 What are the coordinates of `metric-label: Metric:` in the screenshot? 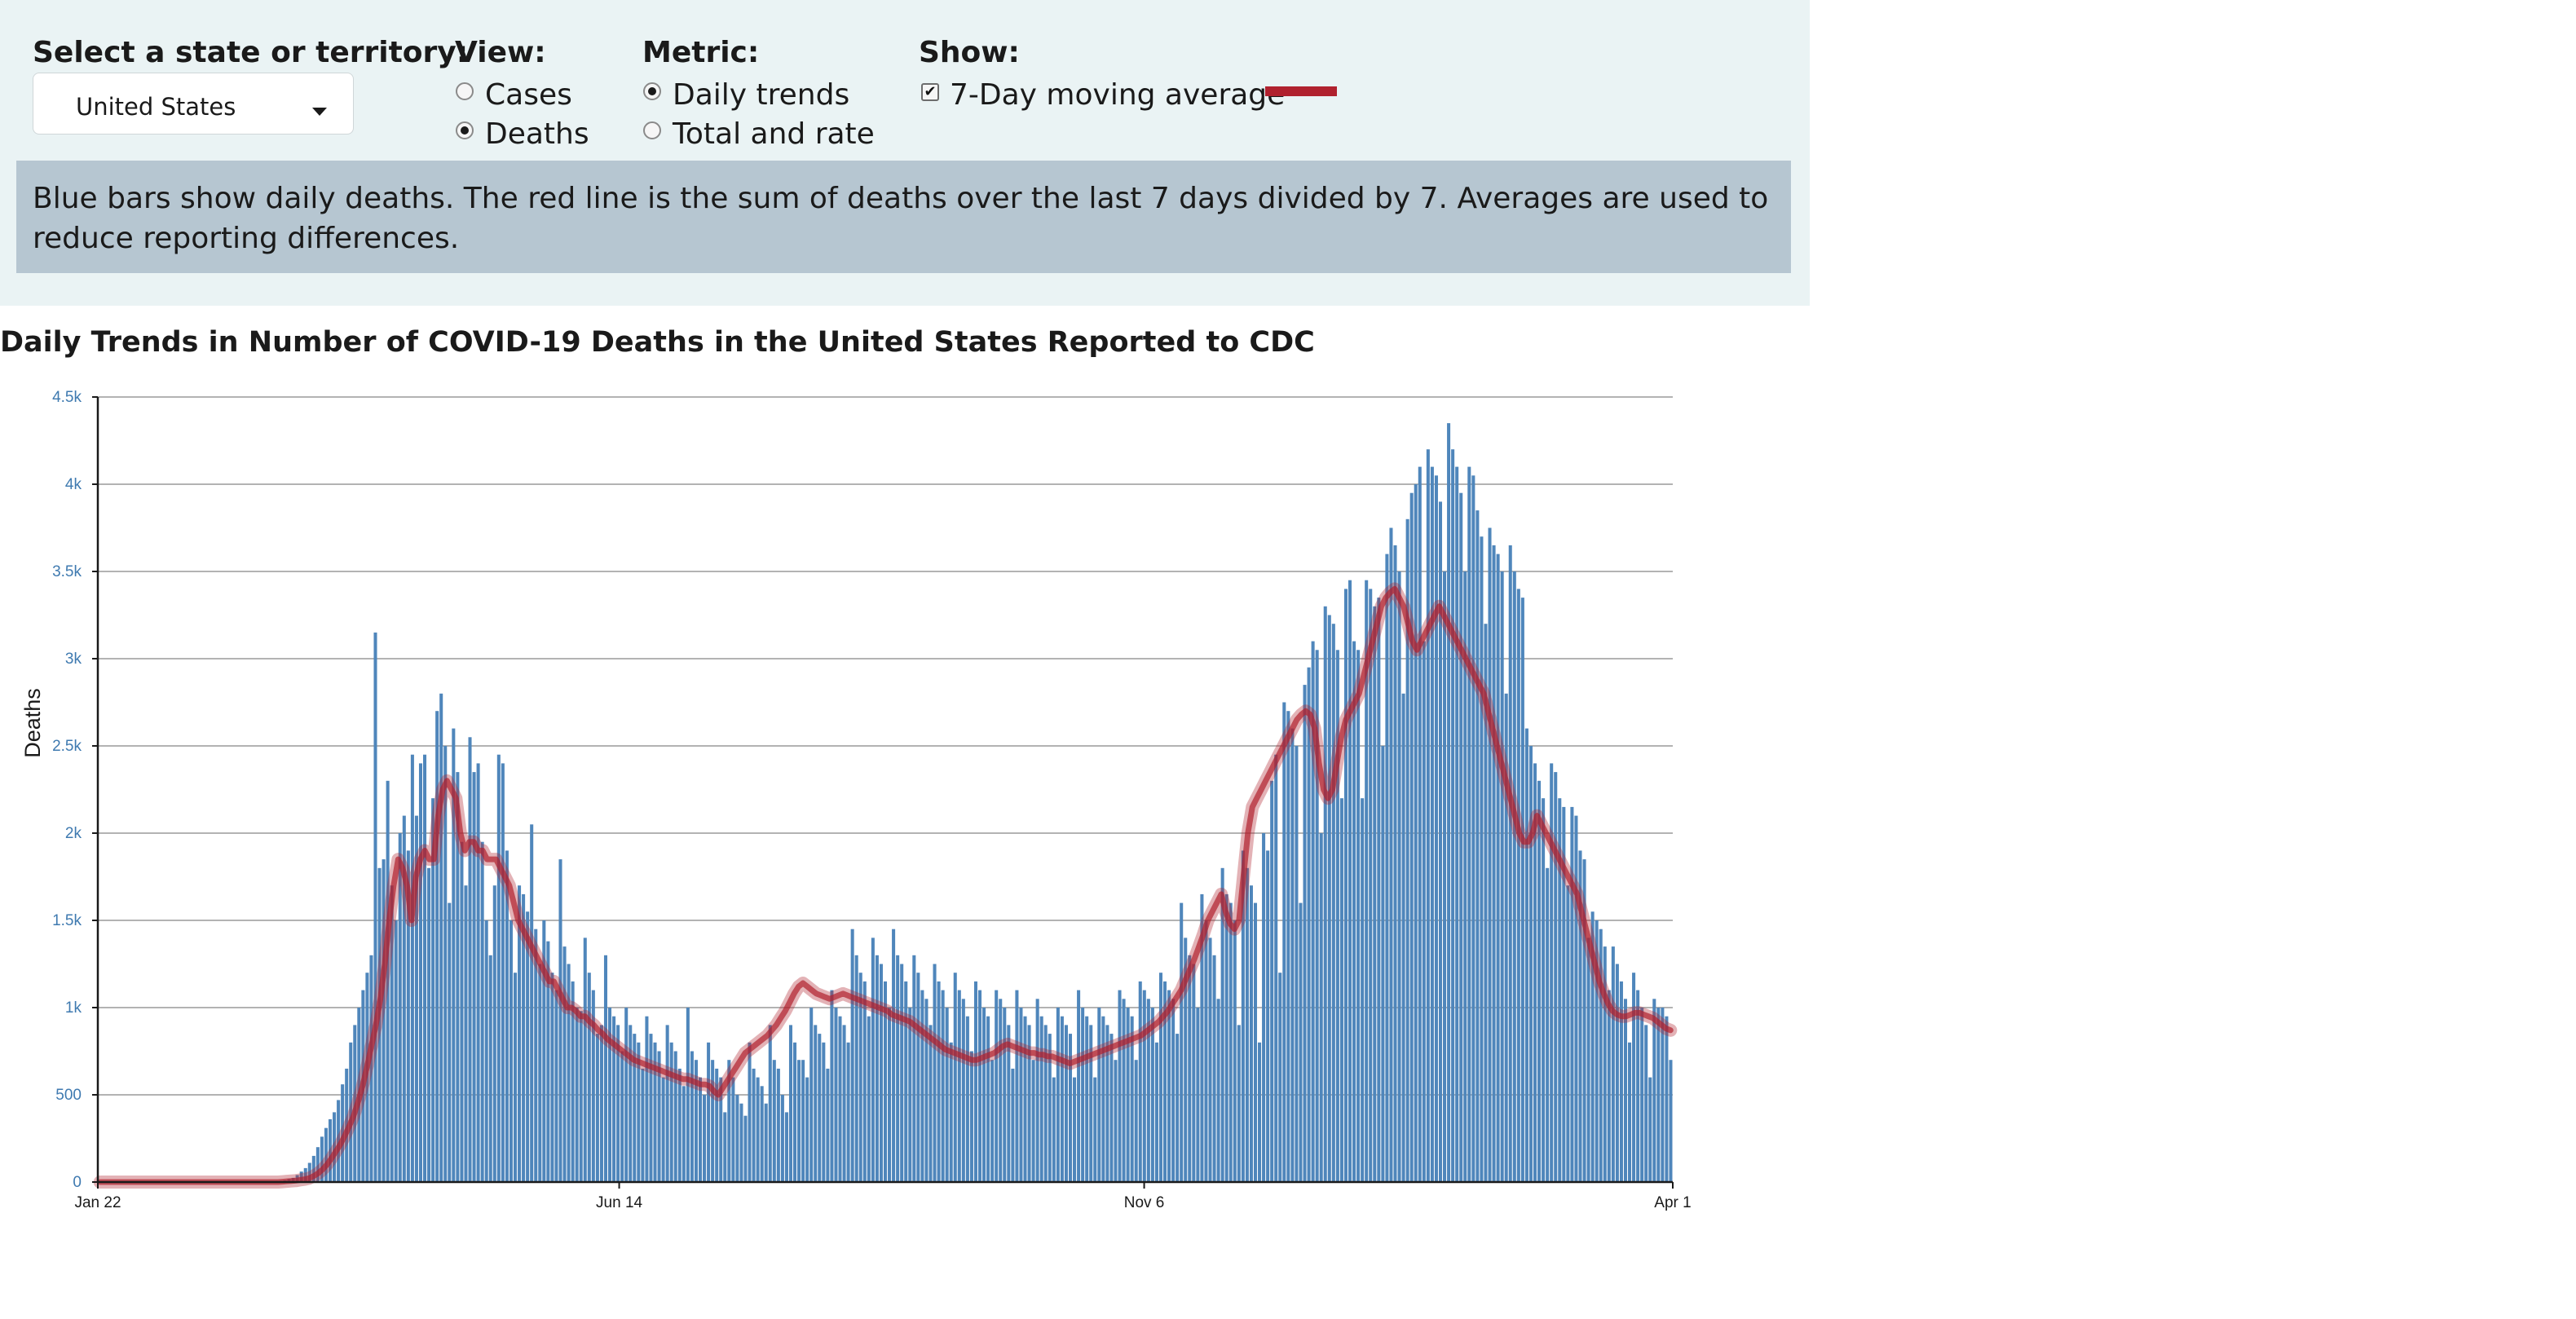 It's located at (701, 52).